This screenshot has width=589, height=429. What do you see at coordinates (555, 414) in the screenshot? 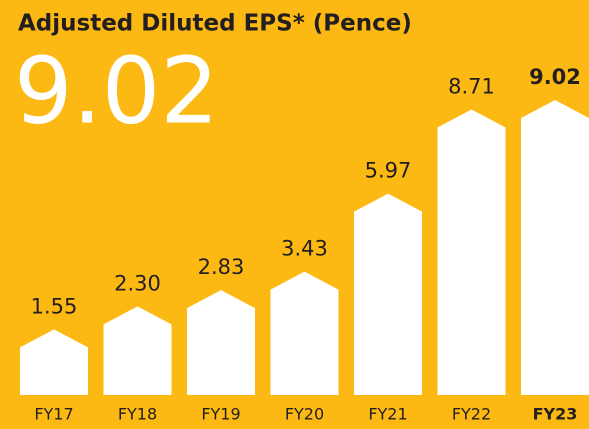
I see `x-tick-label: FY23` at bounding box center [555, 414].